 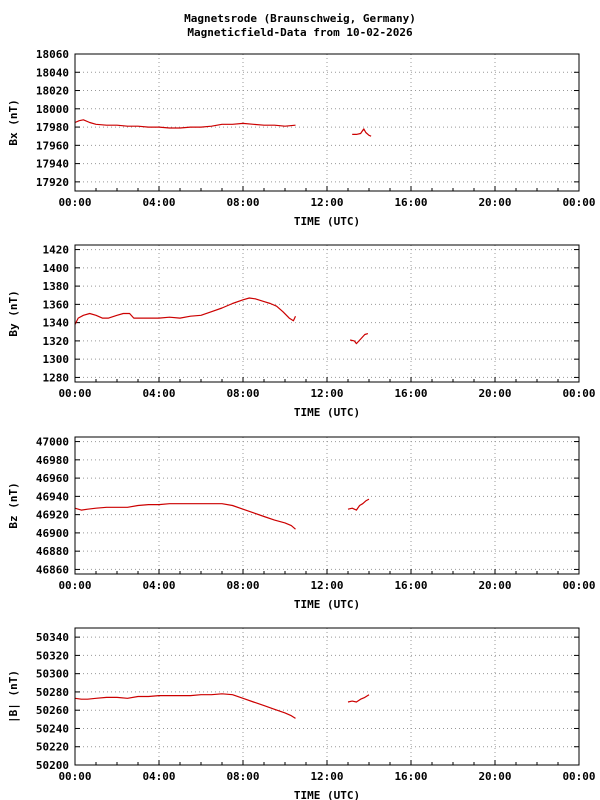 What do you see at coordinates (327, 313) in the screenshot?
I see `panel-2-plot-frame` at bounding box center [327, 313].